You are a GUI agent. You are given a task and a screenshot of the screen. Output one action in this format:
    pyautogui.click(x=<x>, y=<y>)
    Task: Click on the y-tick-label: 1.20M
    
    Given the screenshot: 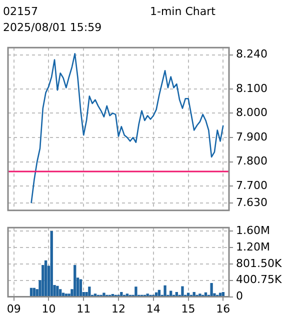 What is the action you would take?
    pyautogui.click(x=253, y=247)
    